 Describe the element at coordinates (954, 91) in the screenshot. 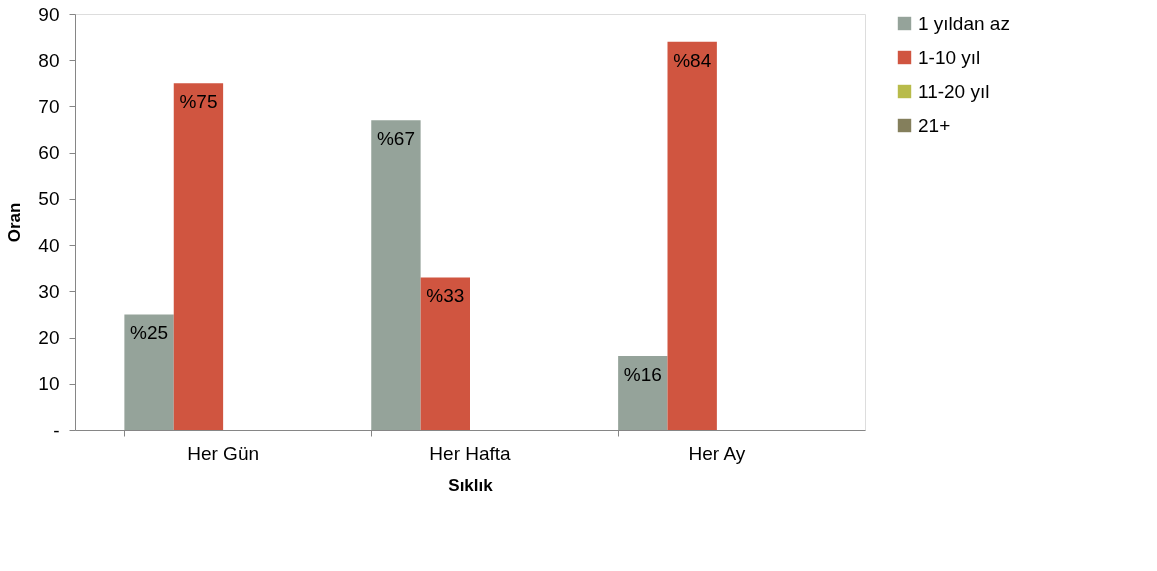

I see `legend-label: 11-20 yıl` at that location.